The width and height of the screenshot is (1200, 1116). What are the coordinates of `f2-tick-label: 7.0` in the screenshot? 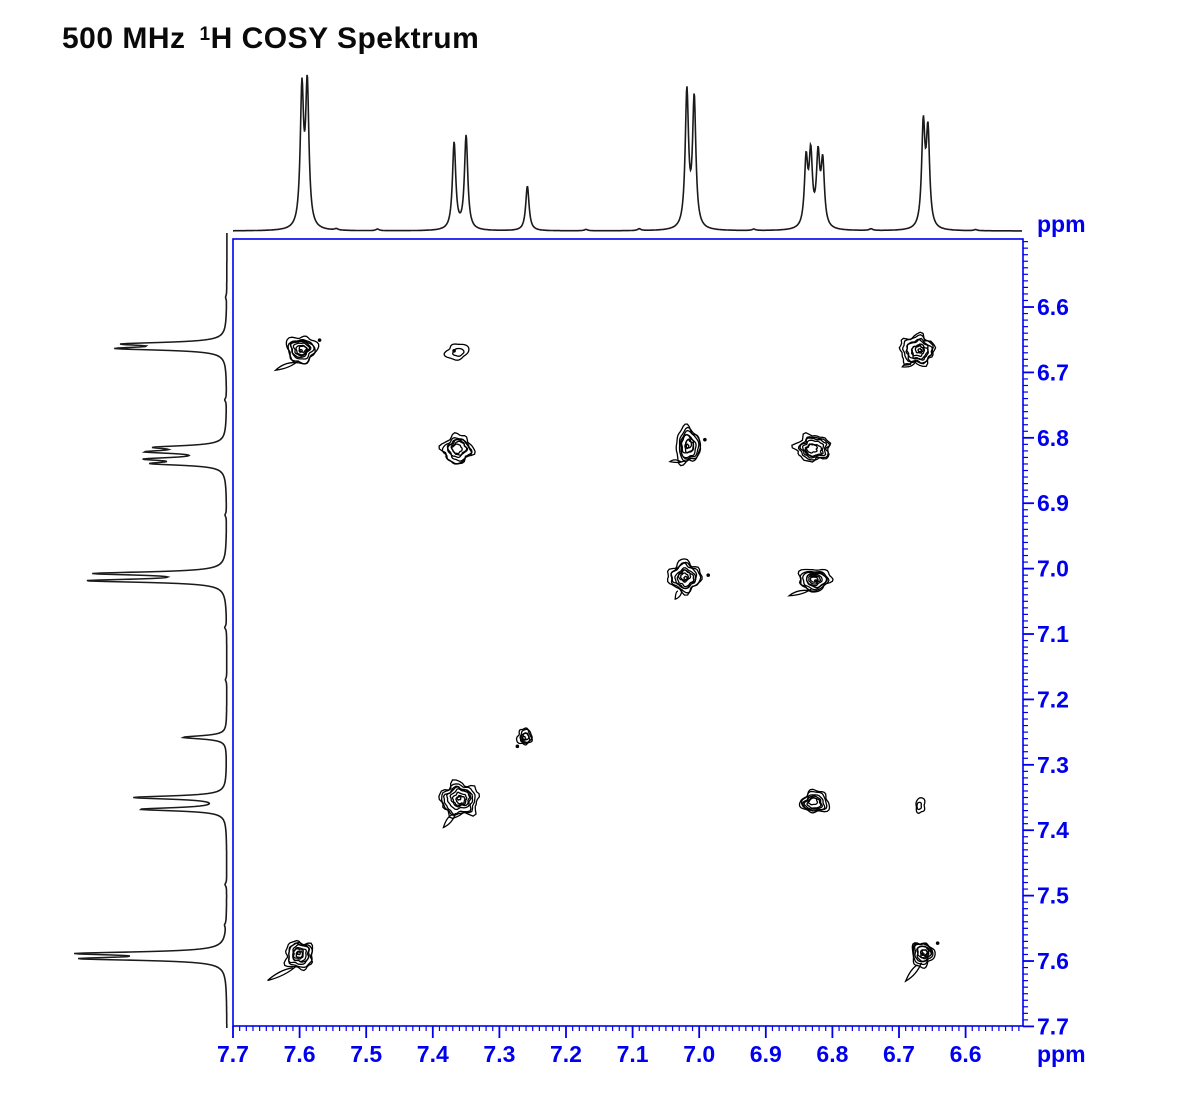 It's located at (699, 1054).